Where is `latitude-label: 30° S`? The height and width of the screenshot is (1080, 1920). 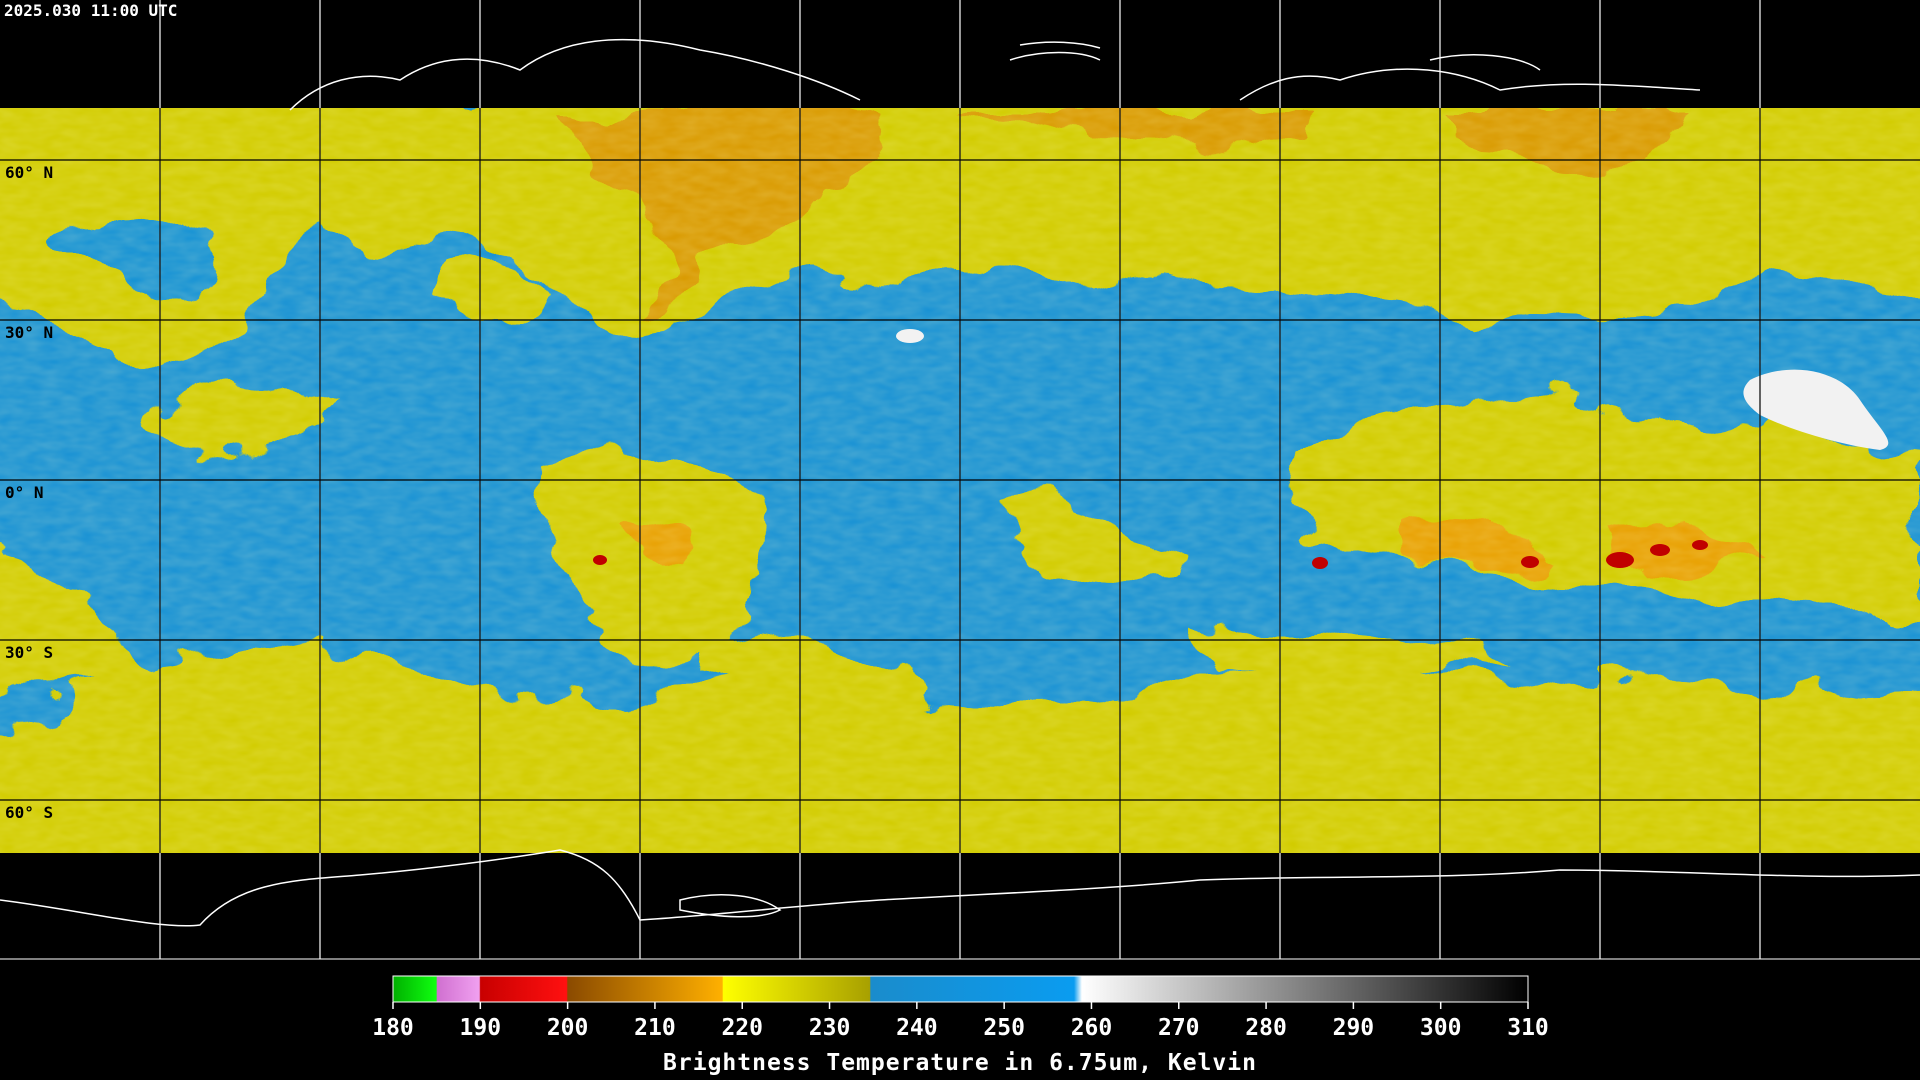
latitude-label: 30° S is located at coordinates (29, 652).